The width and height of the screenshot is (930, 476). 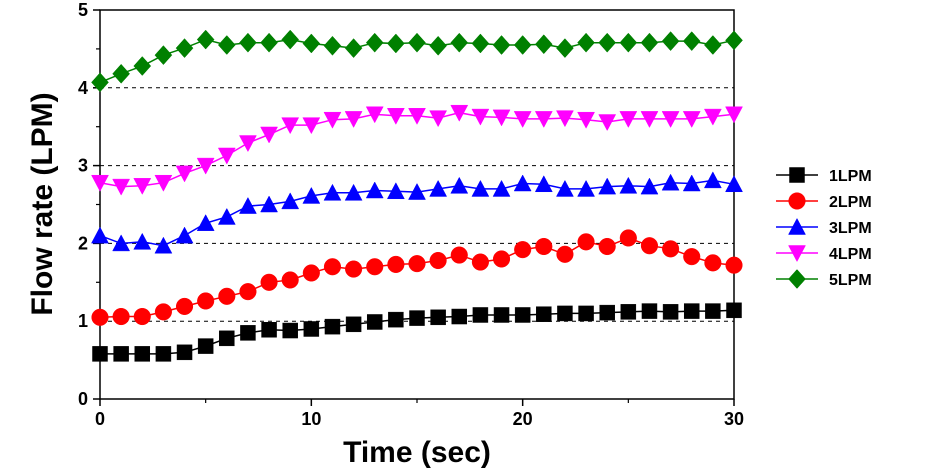 I want to click on series-2LPM, so click(x=417, y=277).